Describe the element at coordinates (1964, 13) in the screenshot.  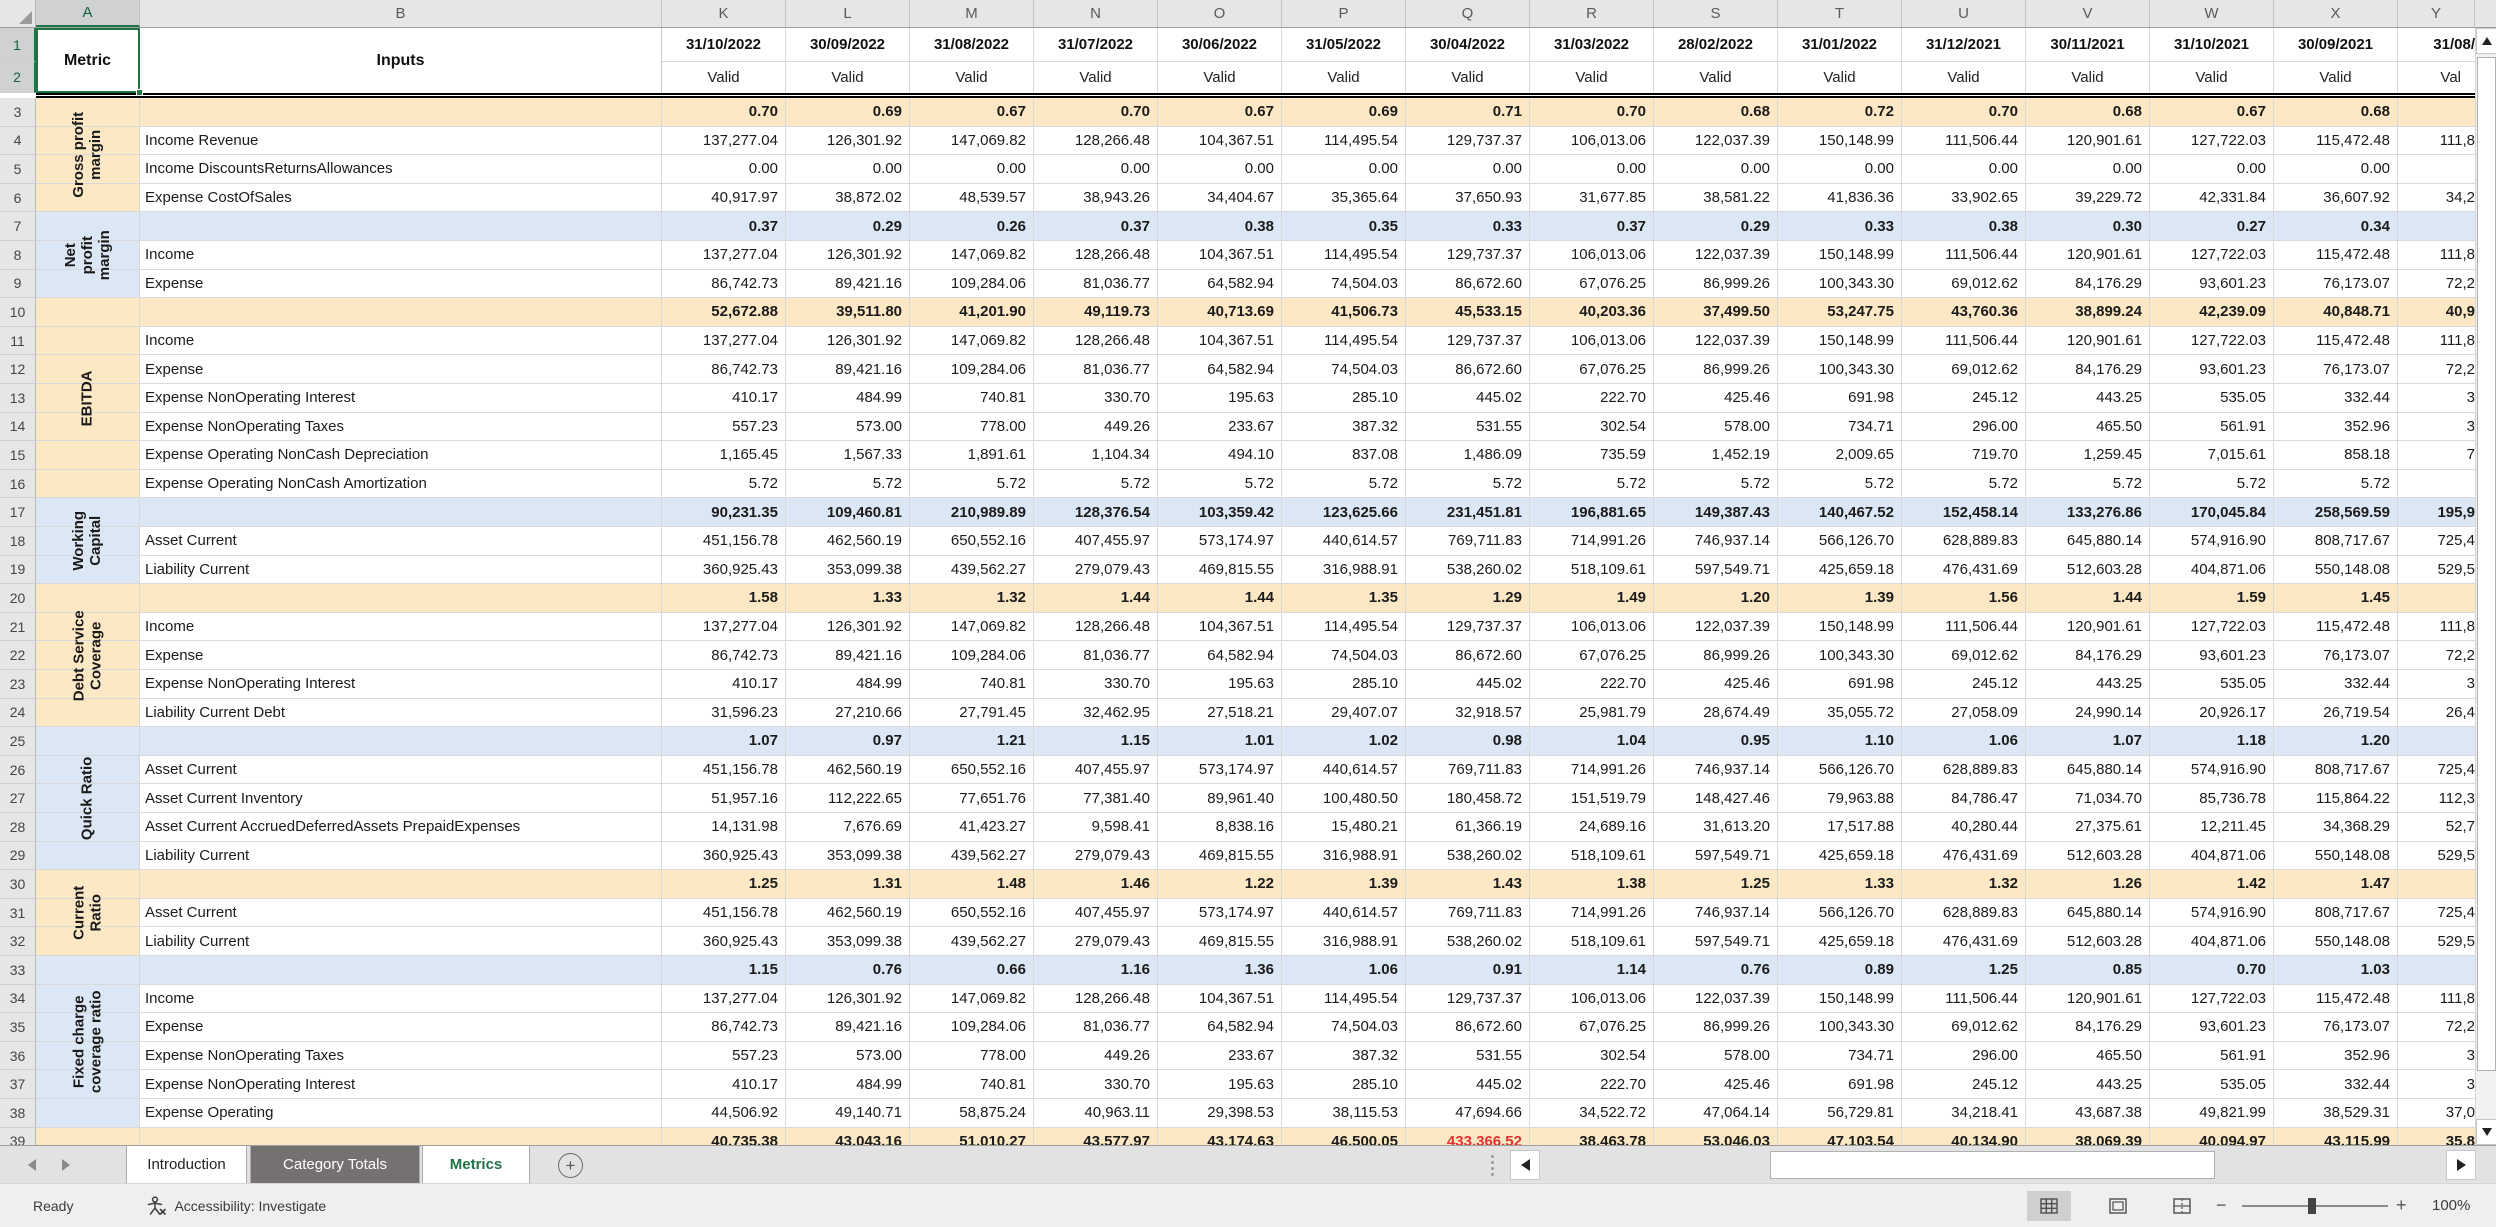
I see `column-header-U: U` at that location.